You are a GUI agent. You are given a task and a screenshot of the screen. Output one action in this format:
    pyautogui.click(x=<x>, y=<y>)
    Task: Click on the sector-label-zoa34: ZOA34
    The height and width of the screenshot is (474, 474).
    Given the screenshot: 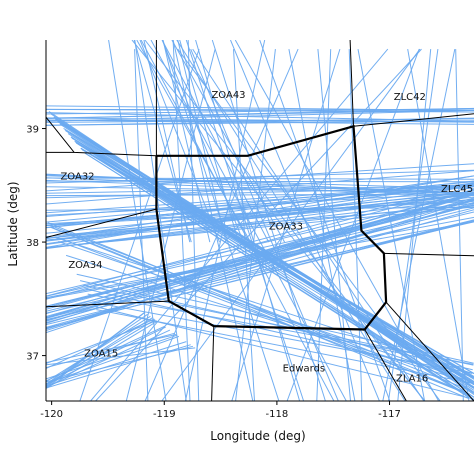 What is the action you would take?
    pyautogui.click(x=85, y=265)
    